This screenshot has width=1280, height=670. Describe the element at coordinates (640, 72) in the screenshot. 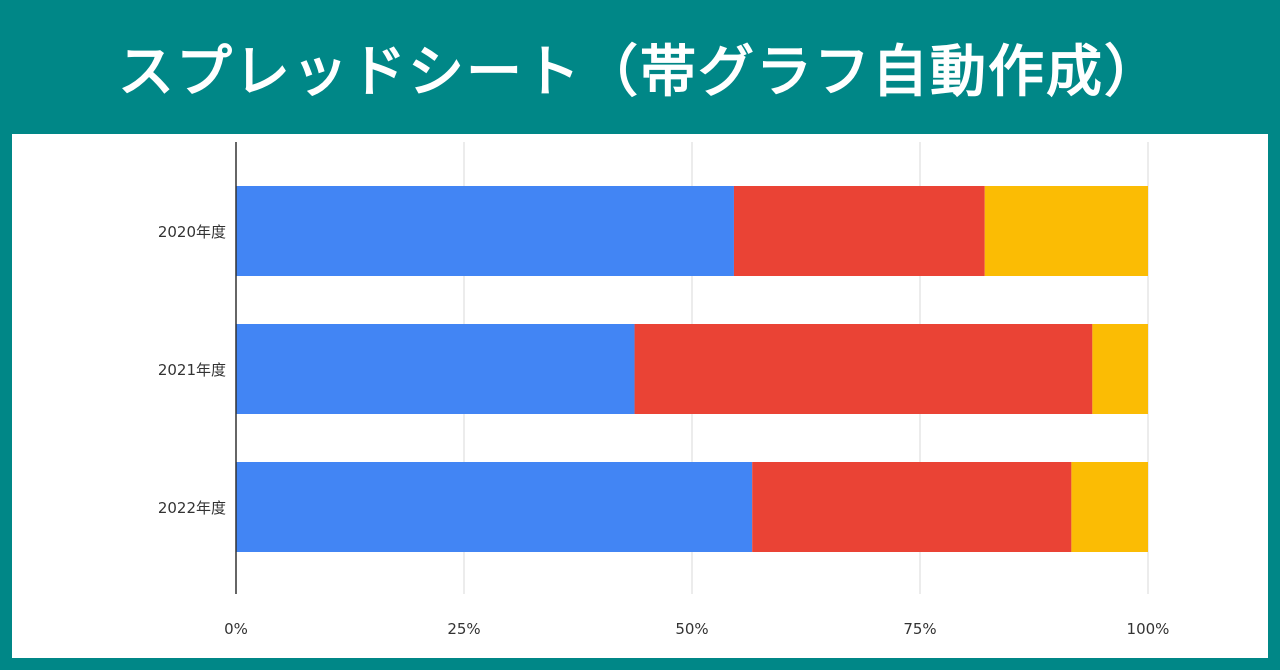

I see `page-title: スプレッドシート（帯グラフ自動作成）` at that location.